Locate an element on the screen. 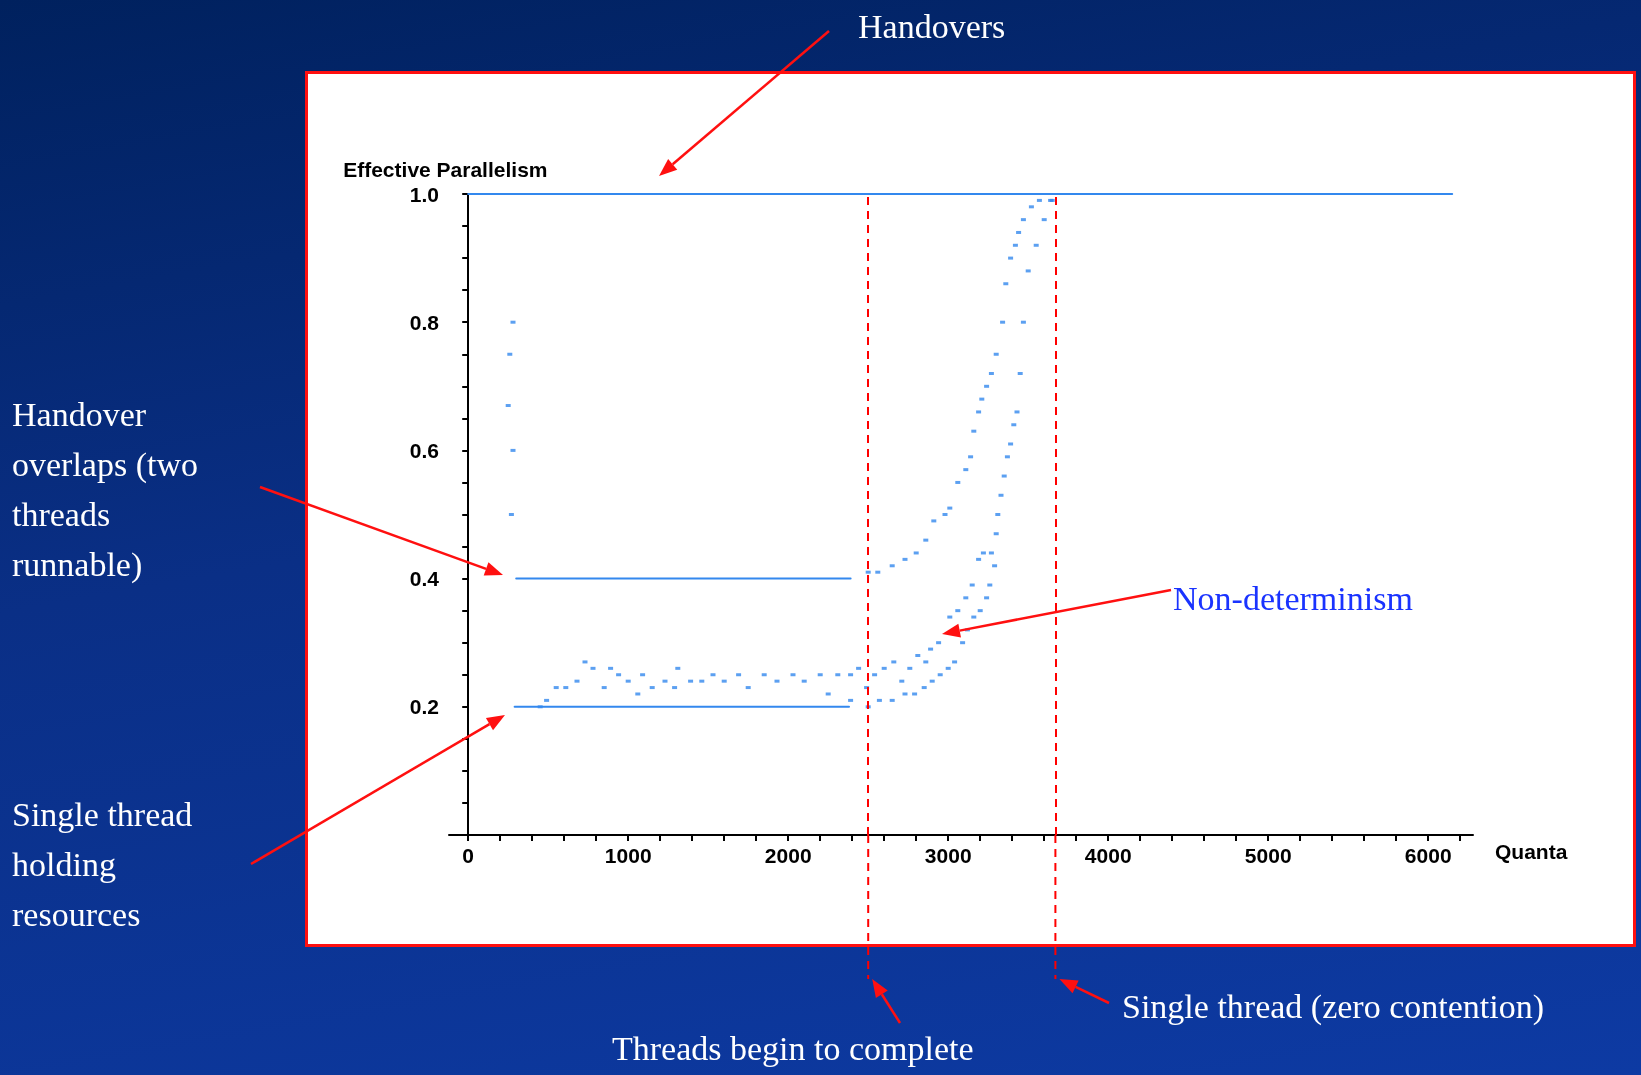  annotation: Non-determinism is located at coordinates (1293, 599).